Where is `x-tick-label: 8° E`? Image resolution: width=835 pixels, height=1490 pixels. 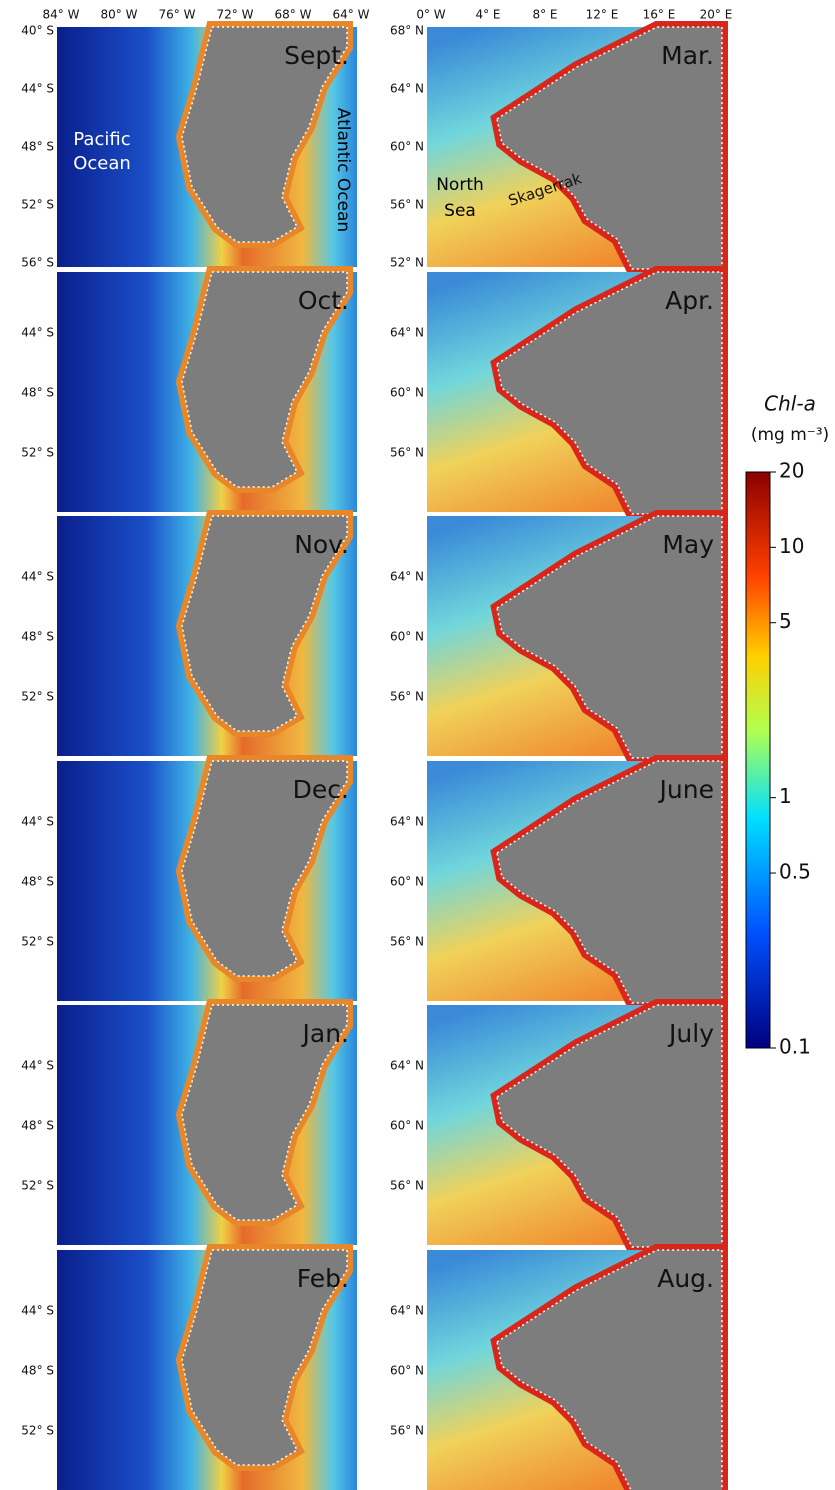
x-tick-label: 8° E is located at coordinates (544, 15).